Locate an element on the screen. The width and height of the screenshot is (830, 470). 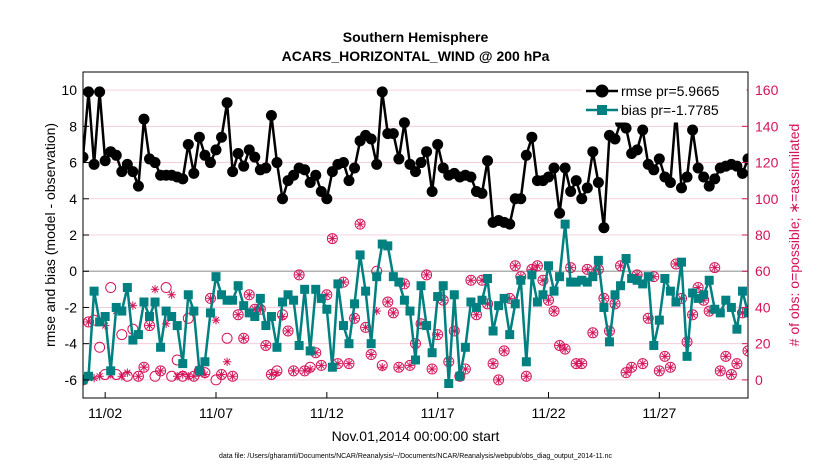
x-tick-label-2: 11/12 is located at coordinates (327, 413).